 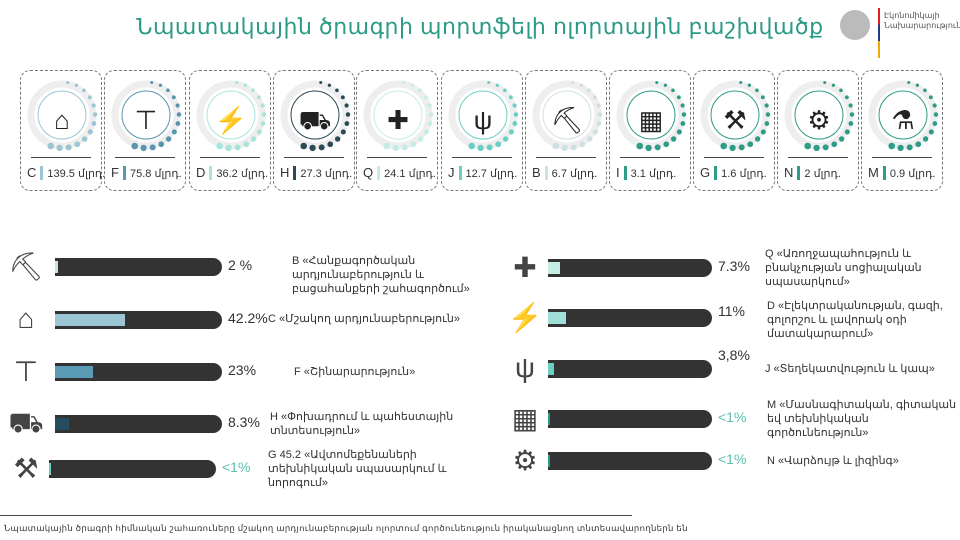 I want to click on sector-card-F: ⊤ F 75.8 մլրդ., so click(x=145, y=130).